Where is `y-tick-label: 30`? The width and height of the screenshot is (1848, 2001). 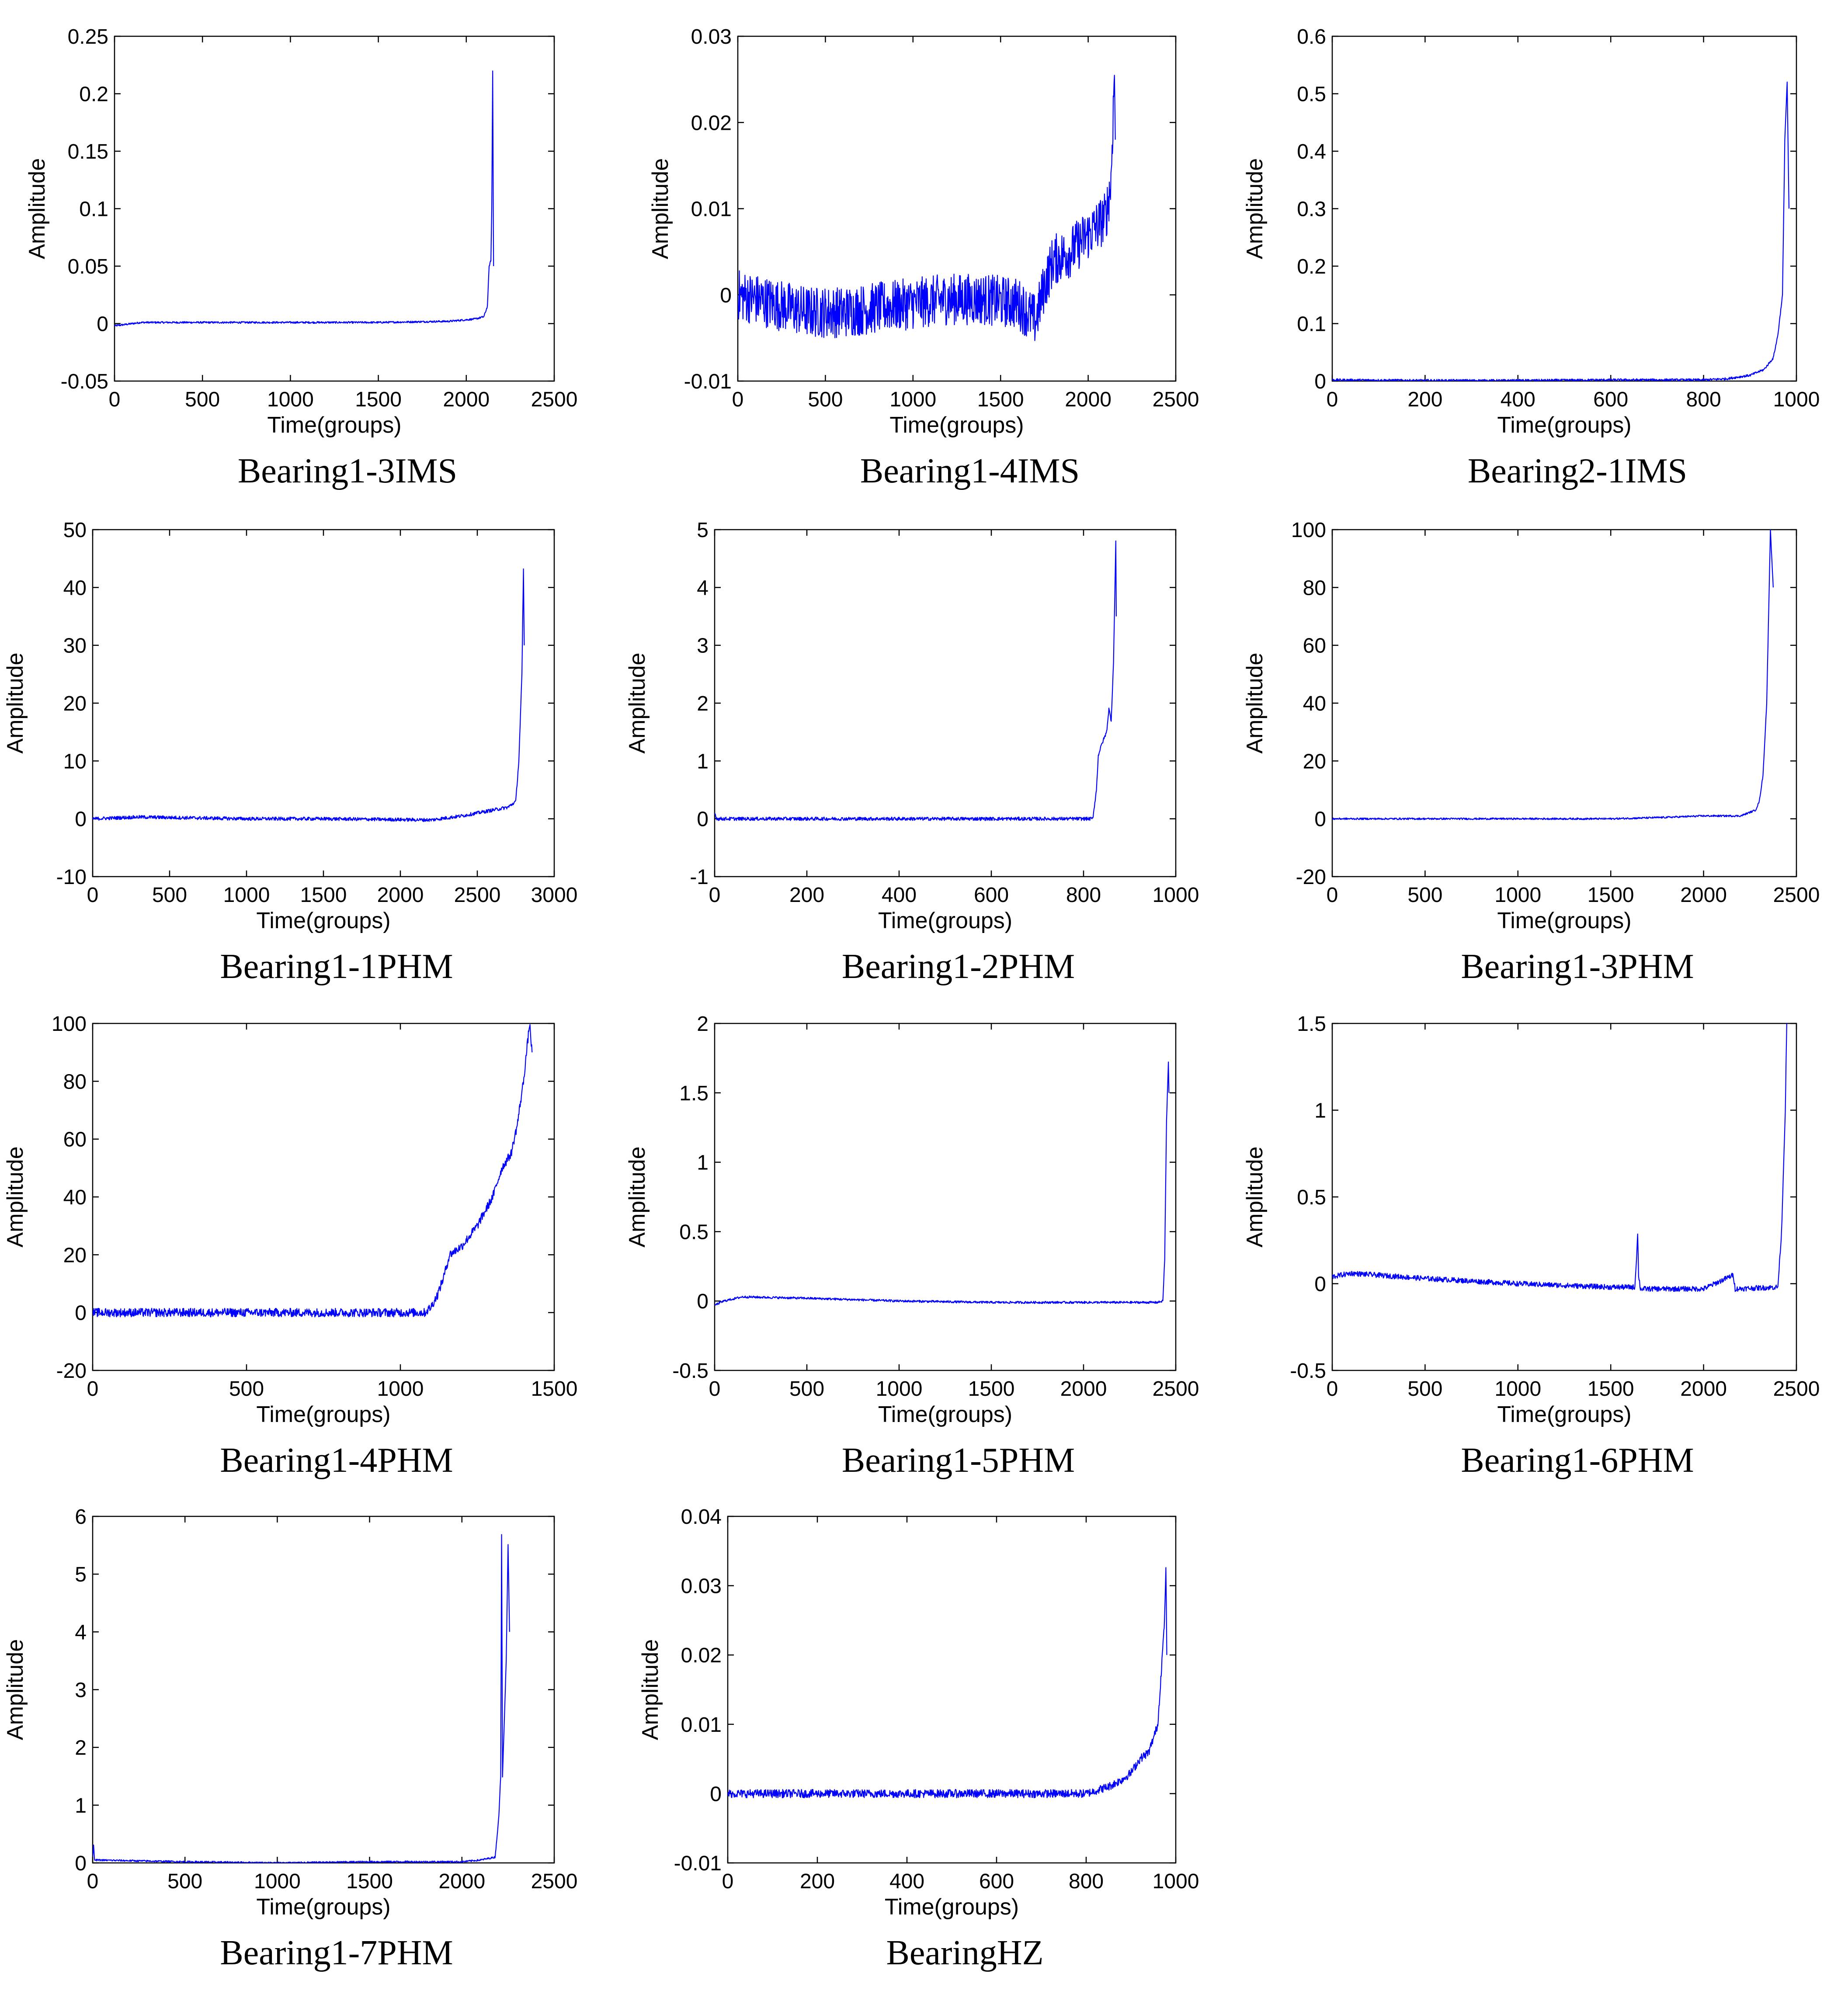 y-tick-label: 30 is located at coordinates (75, 646).